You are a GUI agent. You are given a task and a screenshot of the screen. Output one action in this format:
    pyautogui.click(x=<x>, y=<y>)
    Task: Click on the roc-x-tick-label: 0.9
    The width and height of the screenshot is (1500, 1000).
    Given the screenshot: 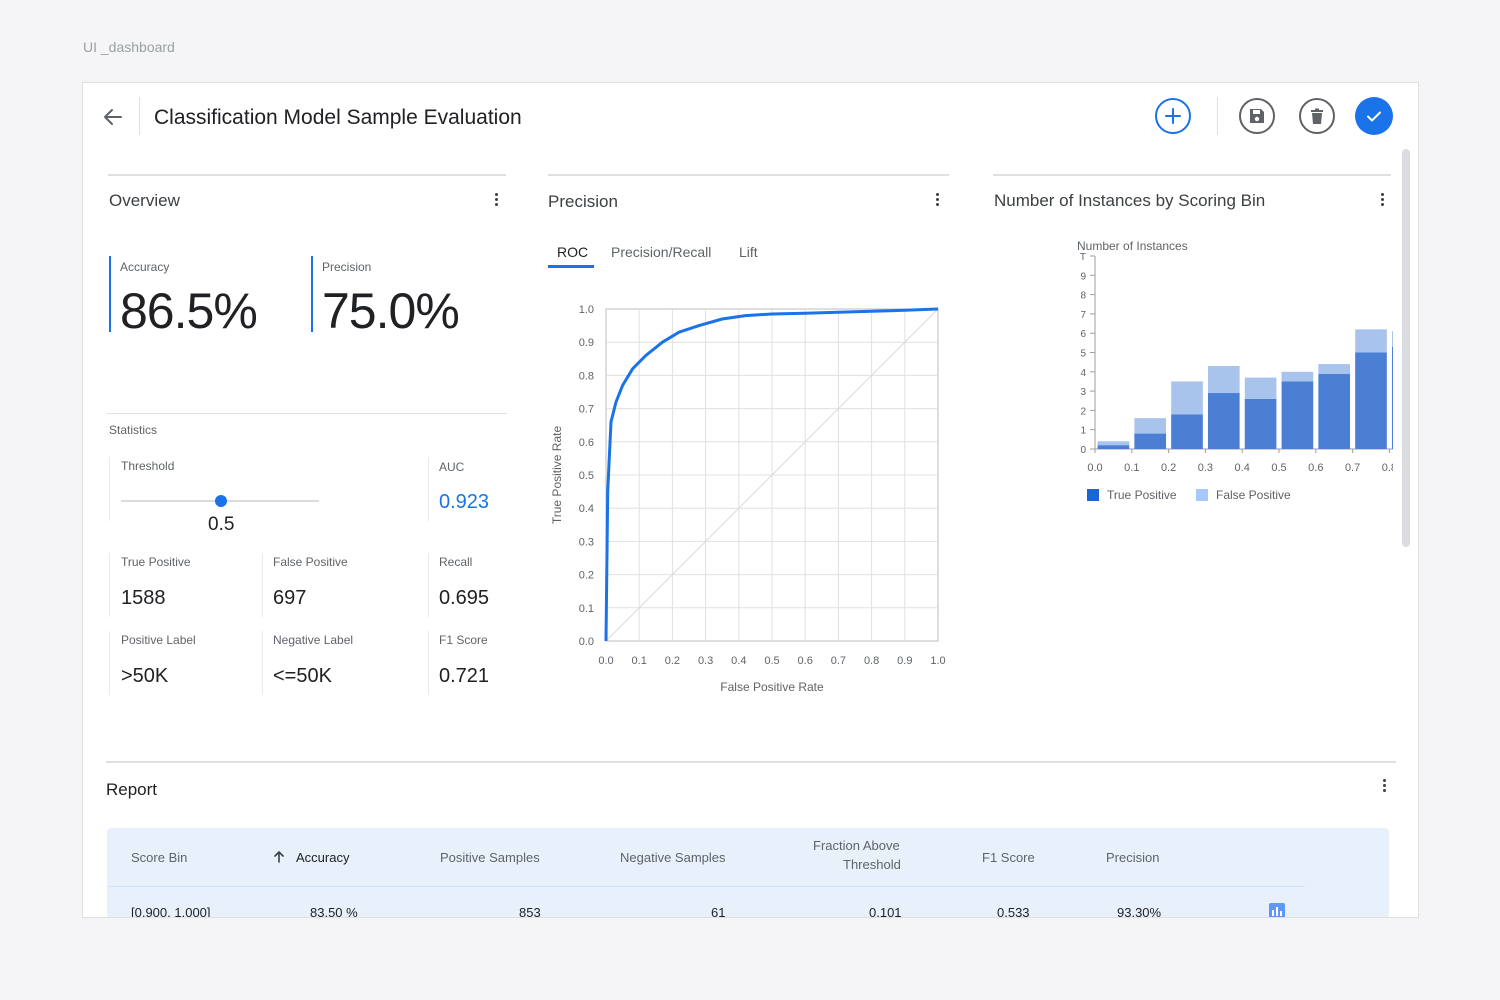 What is the action you would take?
    pyautogui.click(x=904, y=661)
    